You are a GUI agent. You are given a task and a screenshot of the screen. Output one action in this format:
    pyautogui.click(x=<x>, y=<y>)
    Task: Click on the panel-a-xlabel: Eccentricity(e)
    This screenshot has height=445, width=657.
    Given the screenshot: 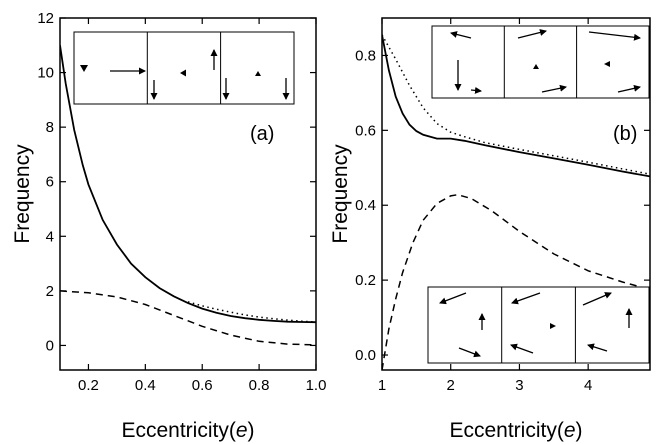 What is the action you would take?
    pyautogui.click(x=187, y=430)
    